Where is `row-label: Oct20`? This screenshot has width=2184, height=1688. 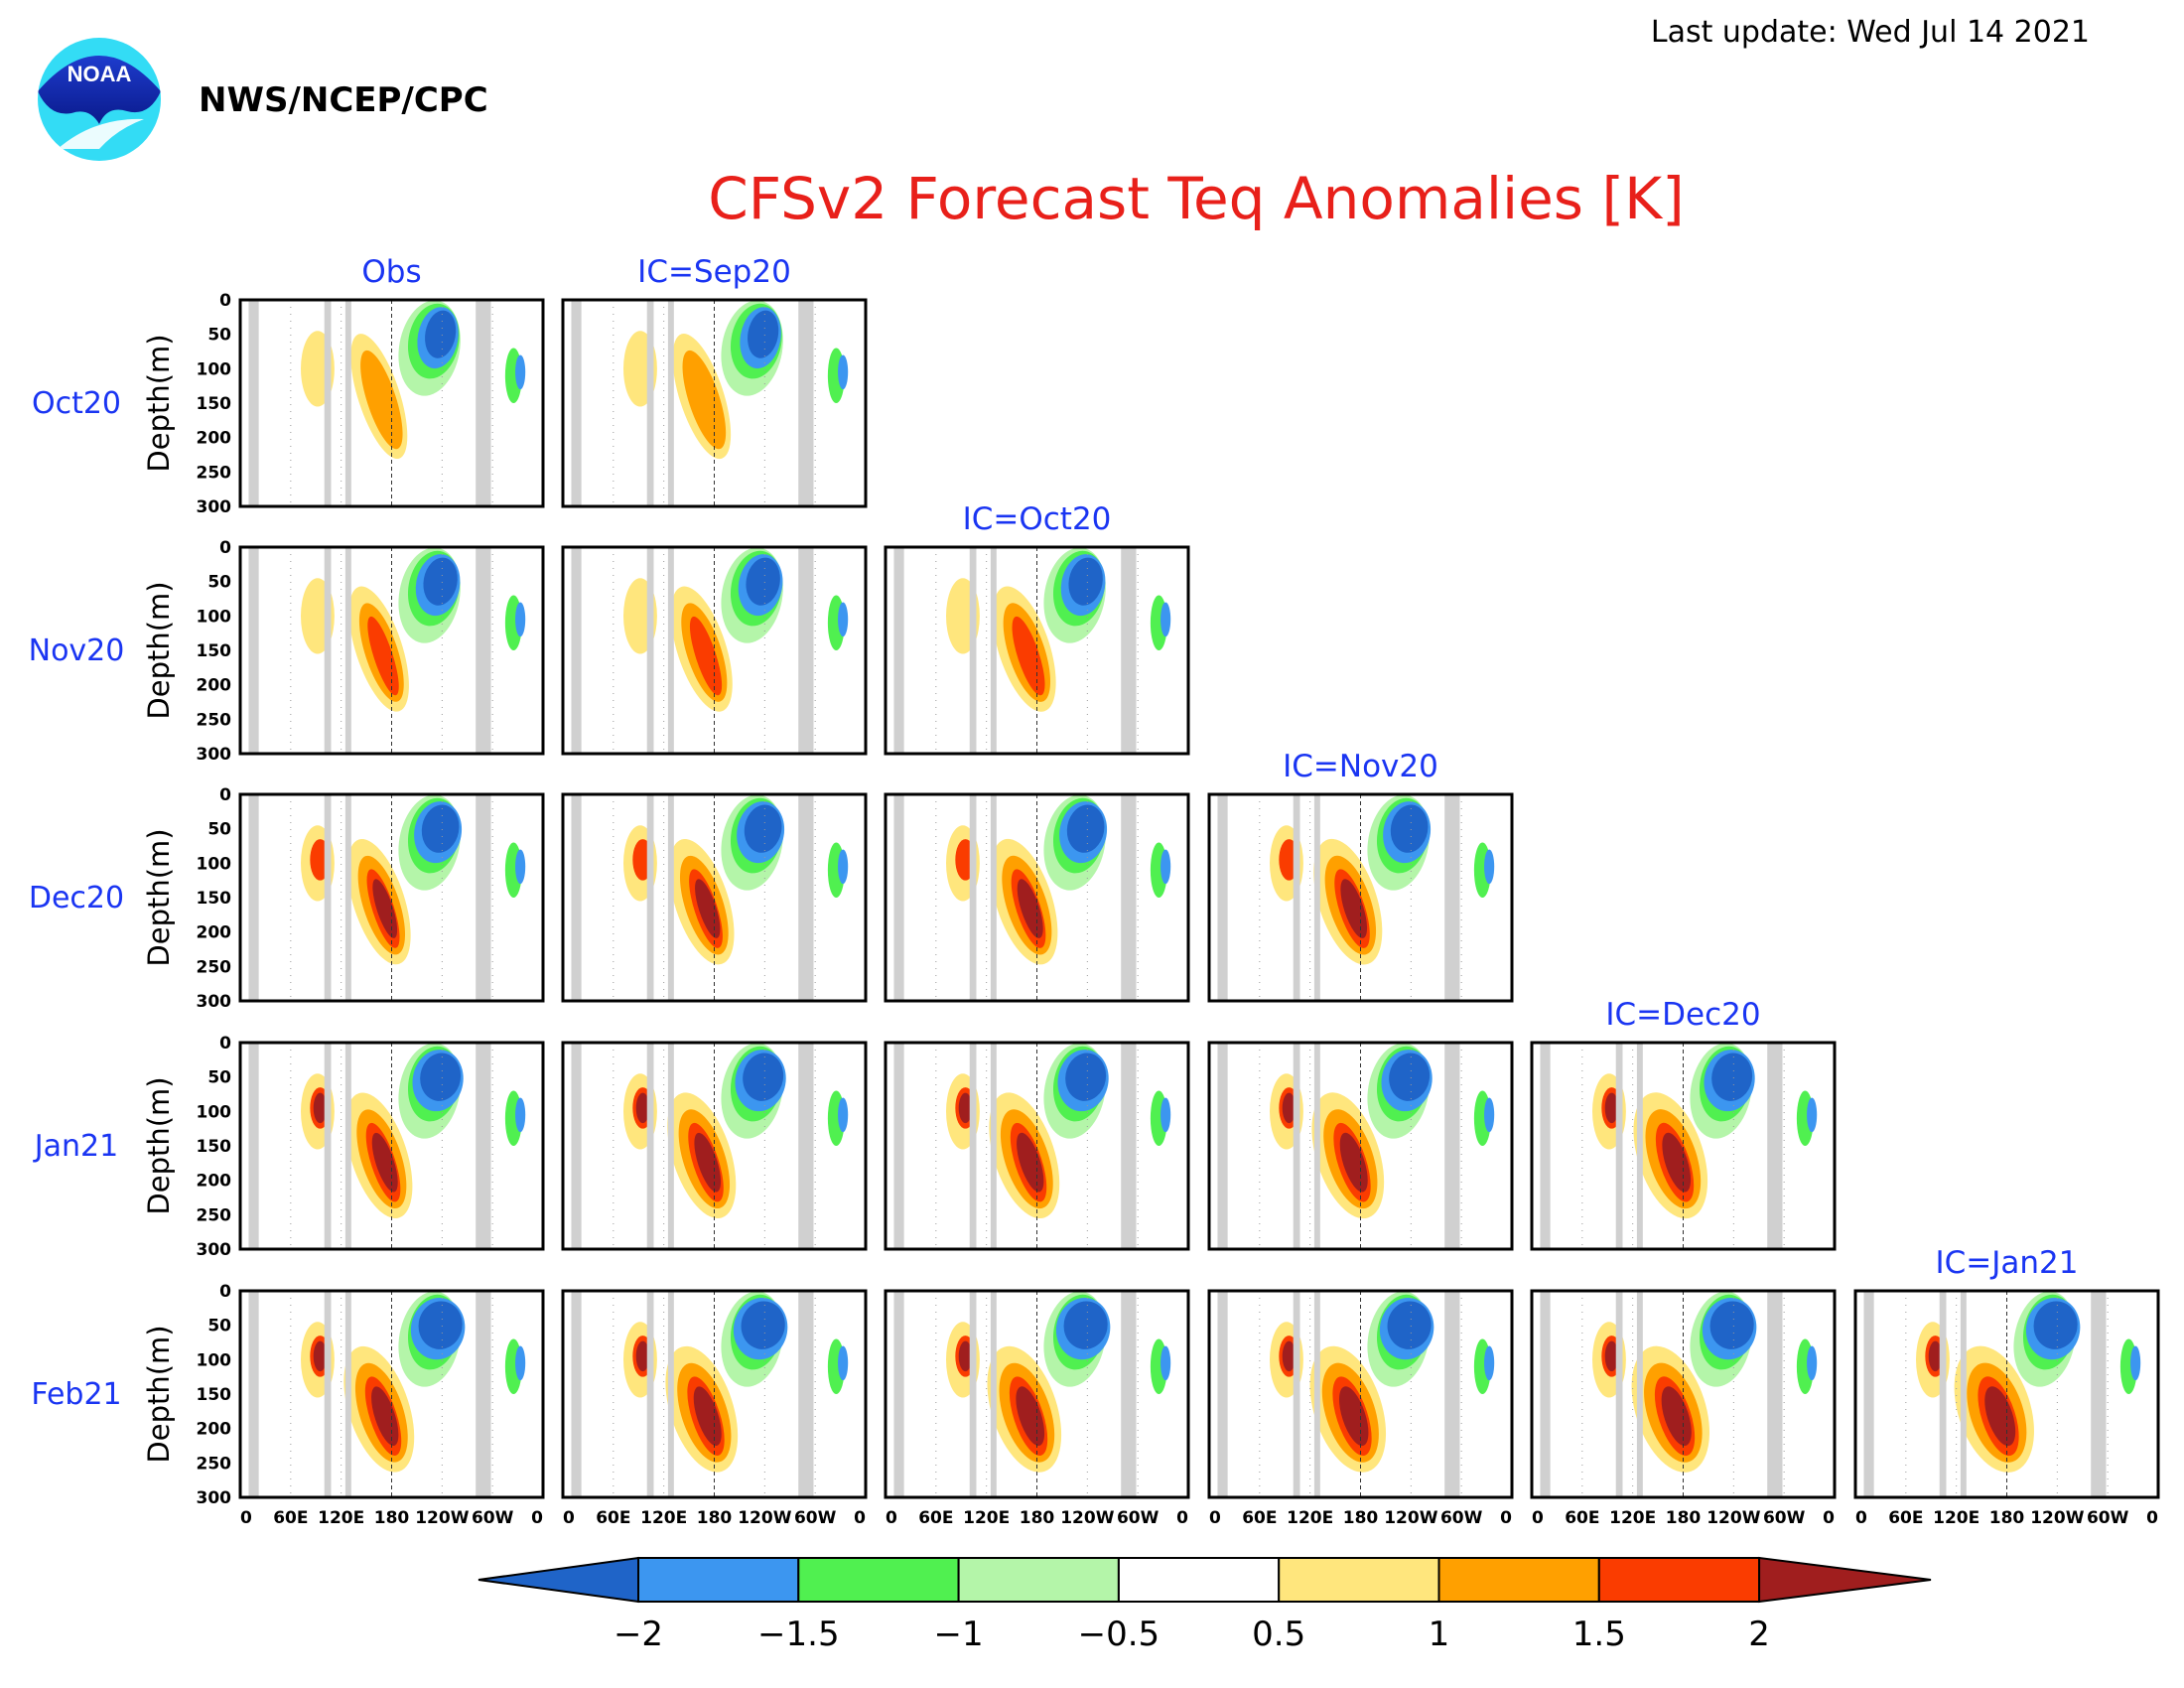 row-label: Oct20 is located at coordinates (76, 403).